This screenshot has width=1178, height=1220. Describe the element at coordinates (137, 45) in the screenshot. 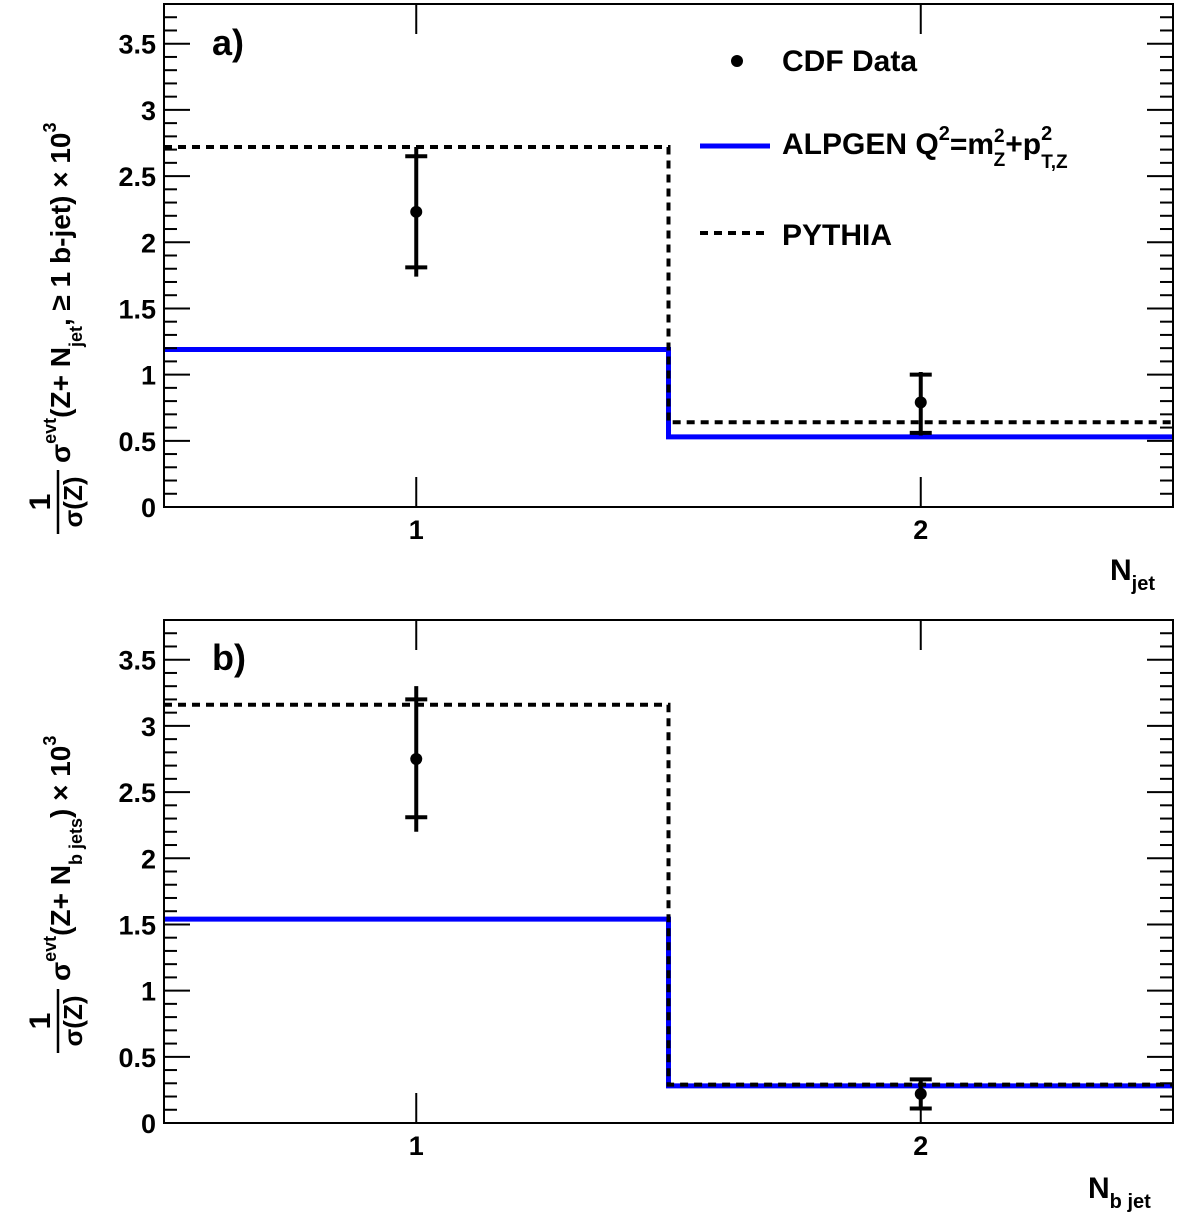

I see `panel-a-y-tick-label: 3.5` at that location.